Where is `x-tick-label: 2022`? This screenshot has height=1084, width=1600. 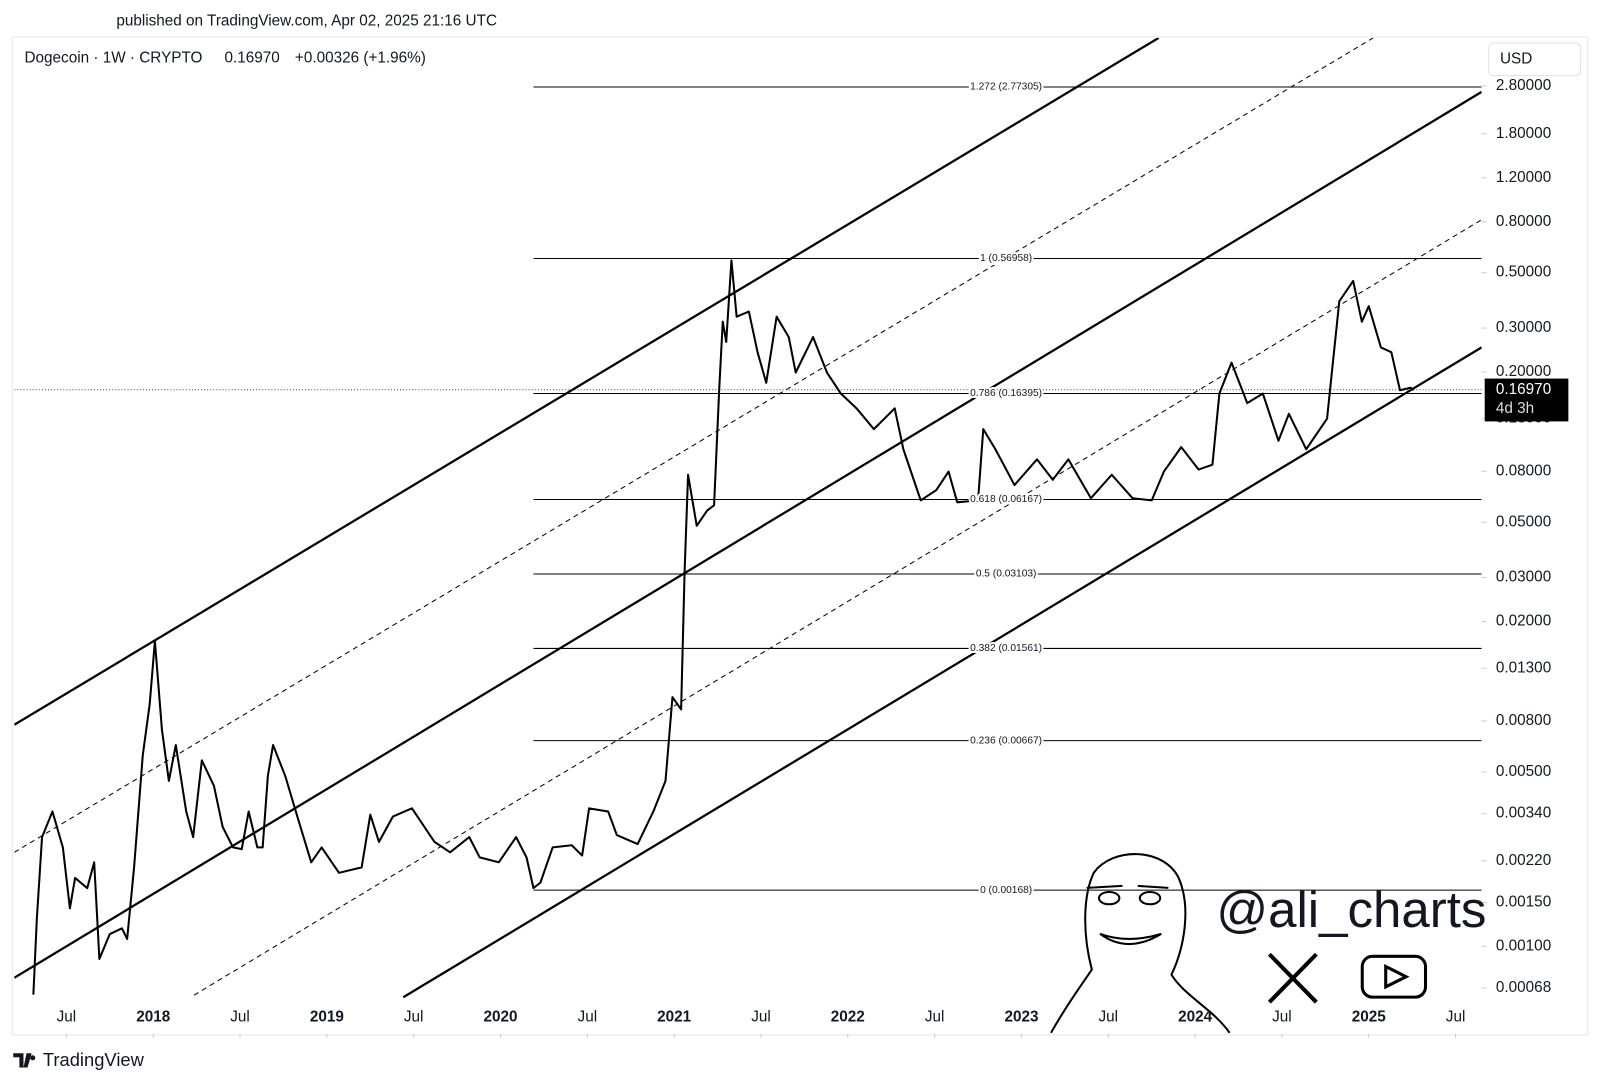 x-tick-label: 2022 is located at coordinates (848, 1017).